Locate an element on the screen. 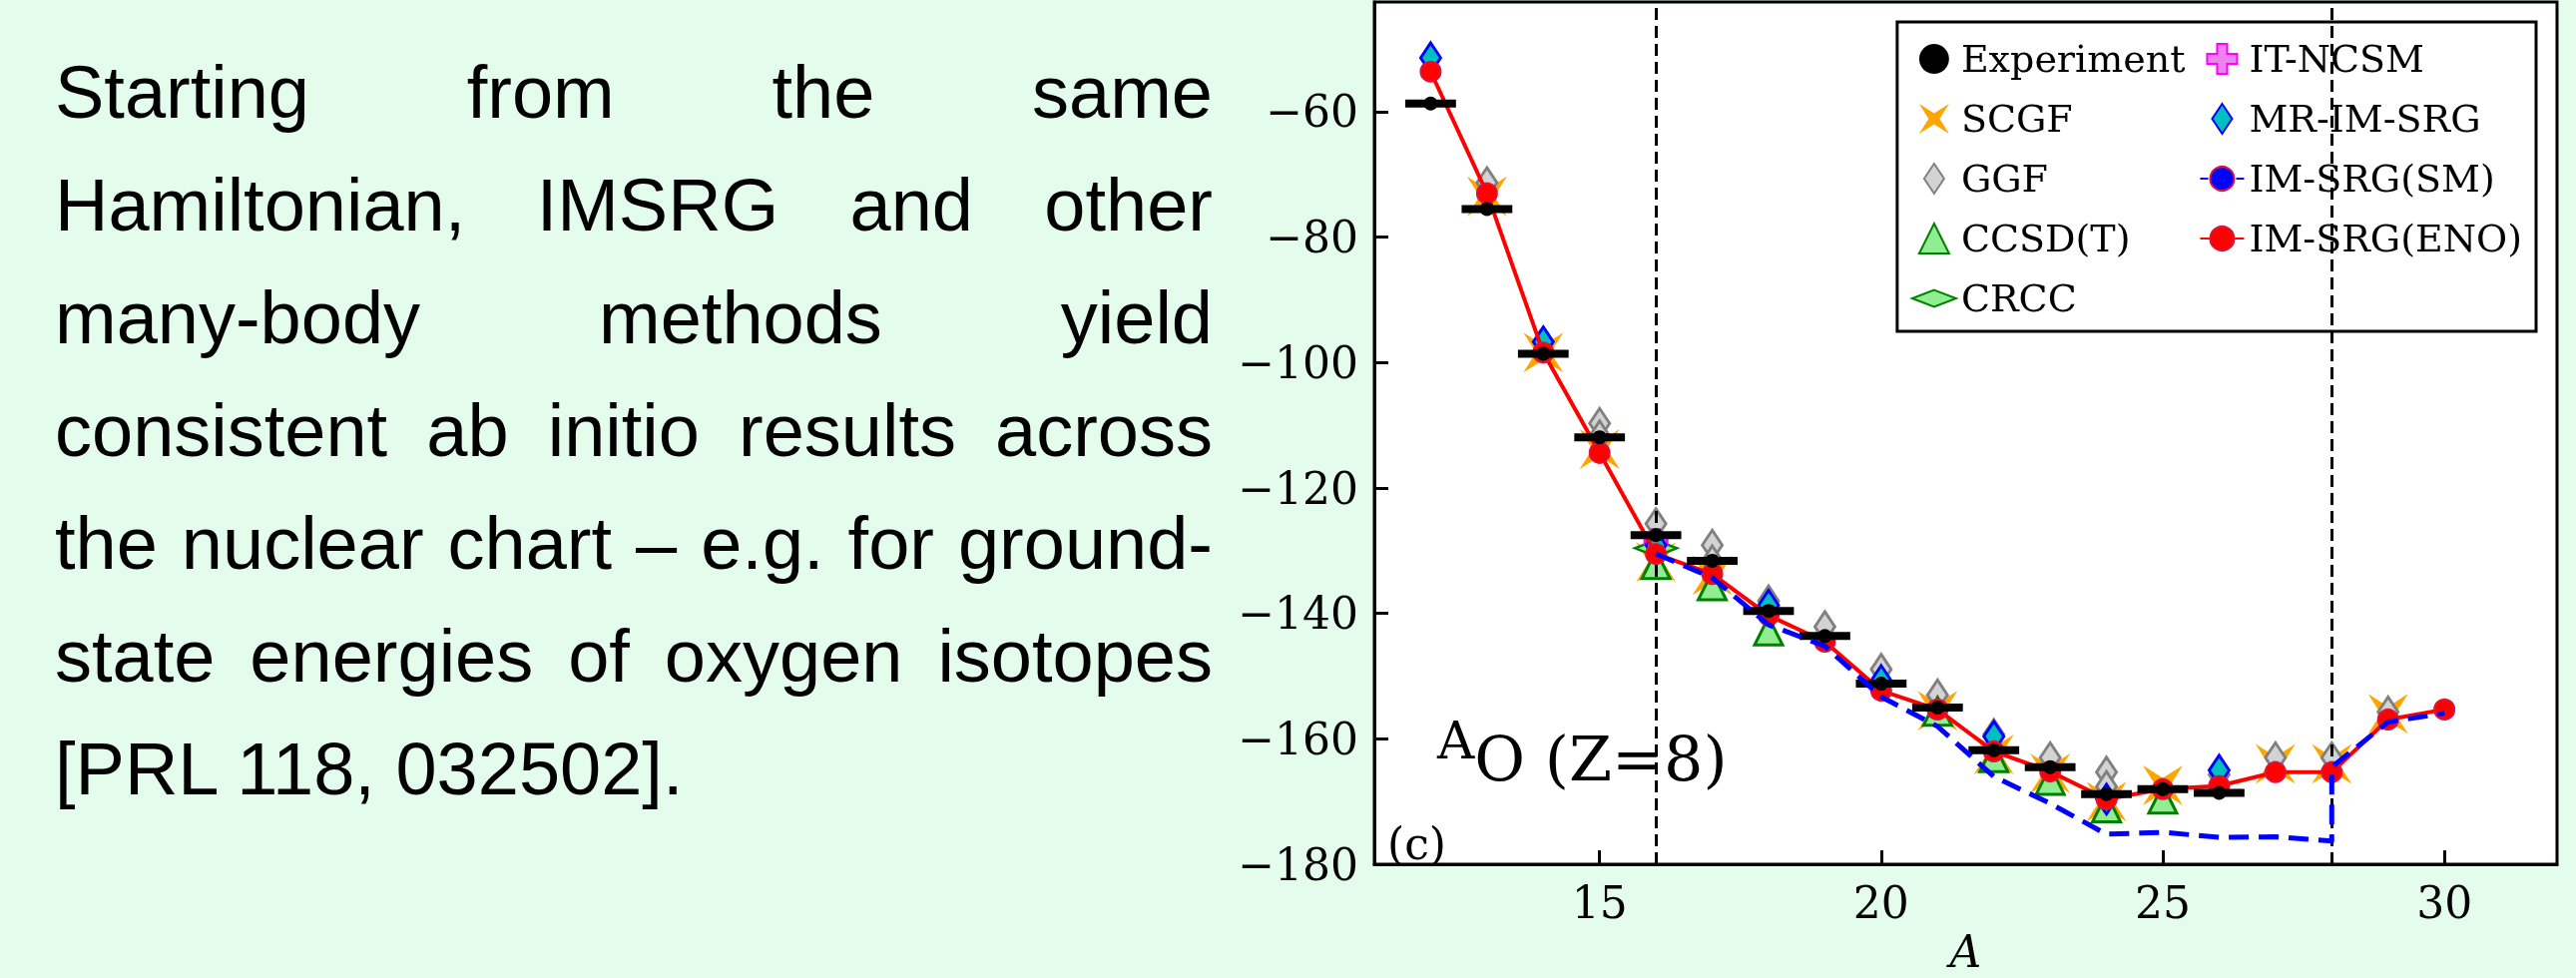 The height and width of the screenshot is (978, 2576). y-tick-label: −160 is located at coordinates (1298, 738).